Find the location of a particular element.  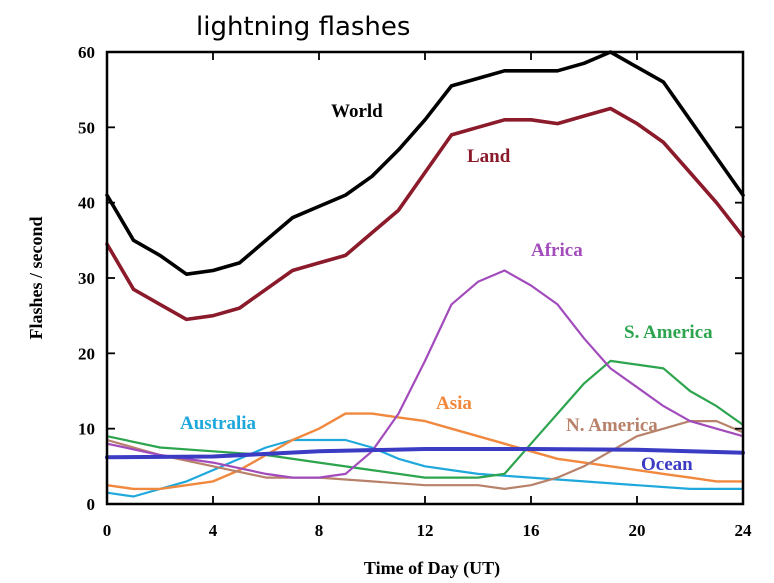

y-tick-label-10: 10 is located at coordinates (86, 429).